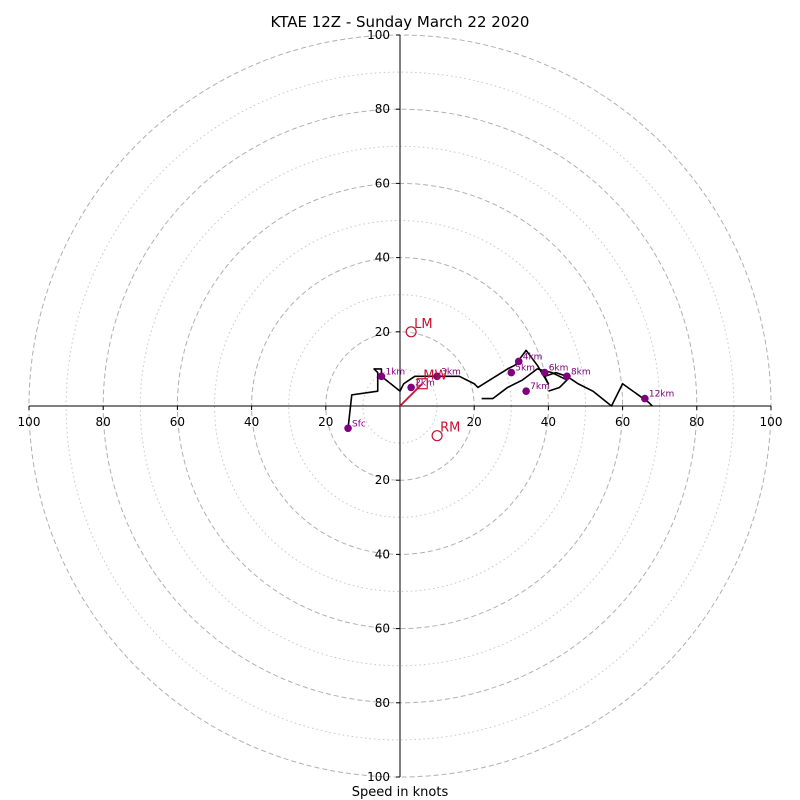 This screenshot has height=800, width=800. Describe the element at coordinates (524, 384) in the screenshot. I see `hodograph-line-upper` at that location.